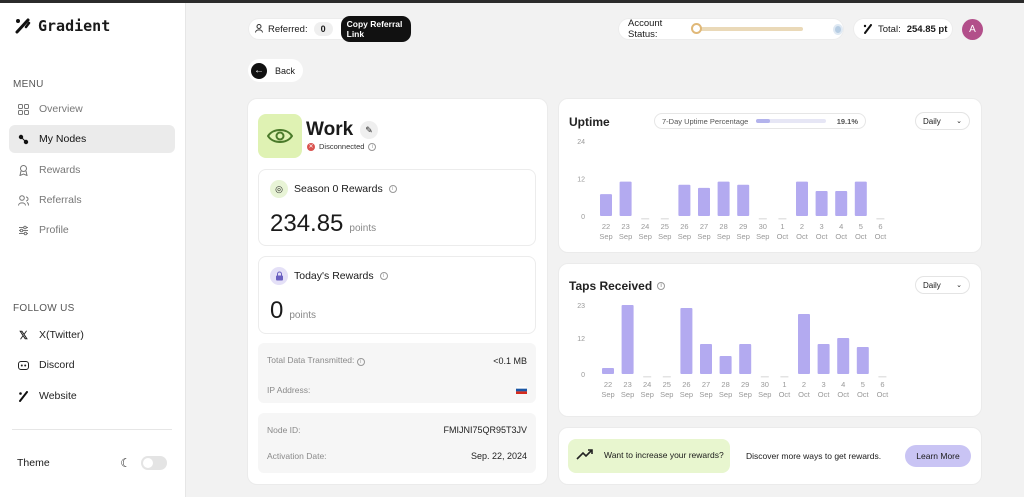  What do you see at coordinates (61, 335) in the screenshot?
I see `social-label: X(Twitter)` at bounding box center [61, 335].